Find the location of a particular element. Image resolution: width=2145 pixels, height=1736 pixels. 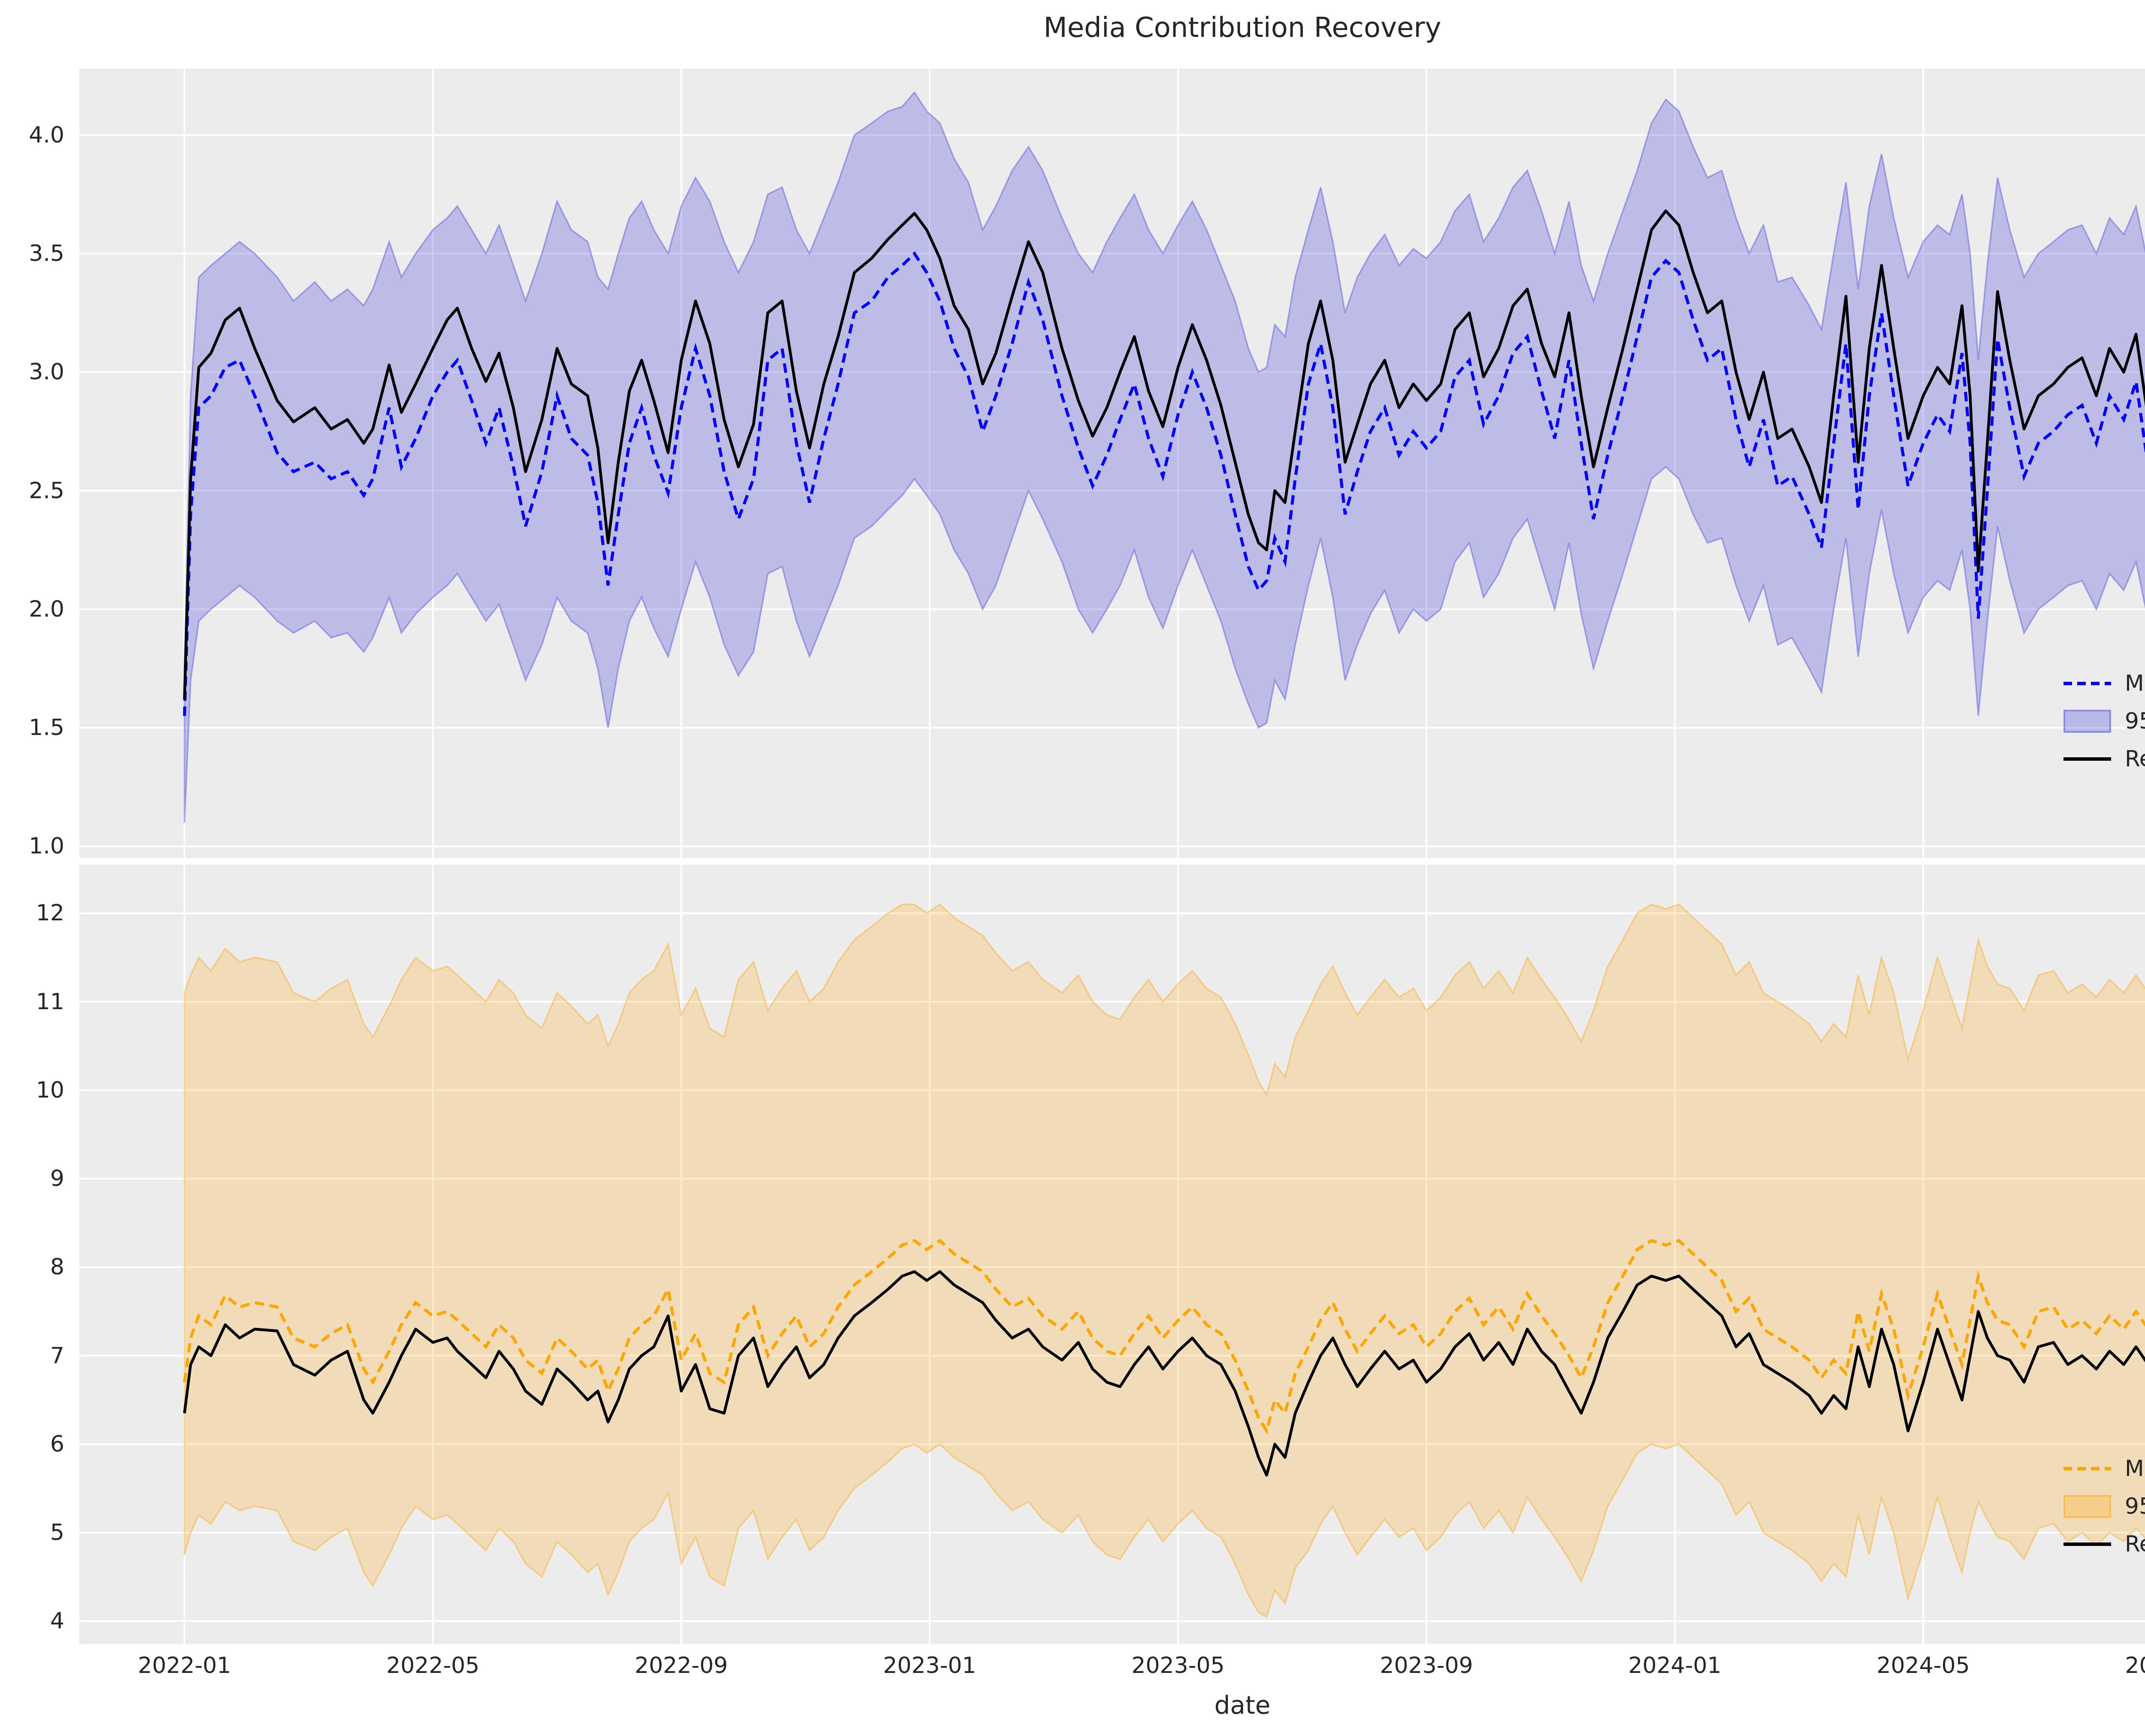

x1-y-tick-label: 3.0 is located at coordinates (46, 372).